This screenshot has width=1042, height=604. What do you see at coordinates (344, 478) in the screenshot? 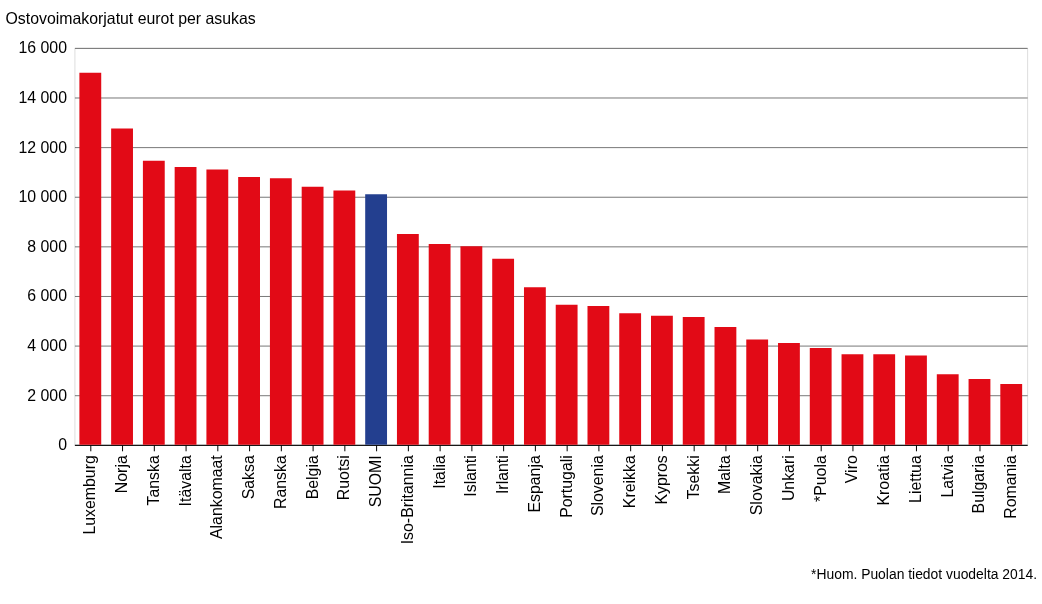
I see `x-tick-label: Ruotsi` at bounding box center [344, 478].